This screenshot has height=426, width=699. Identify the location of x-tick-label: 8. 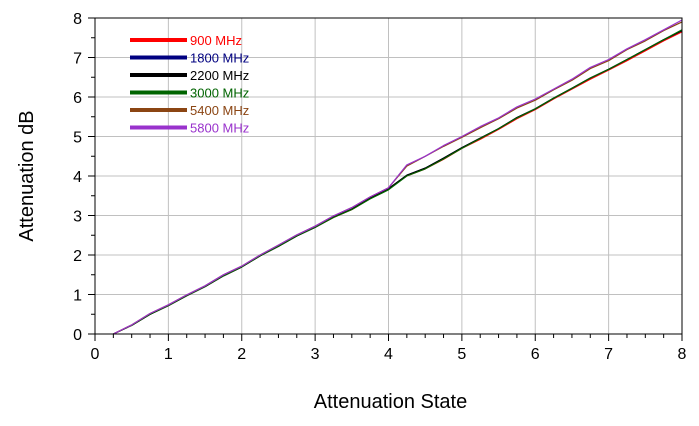
(682, 354).